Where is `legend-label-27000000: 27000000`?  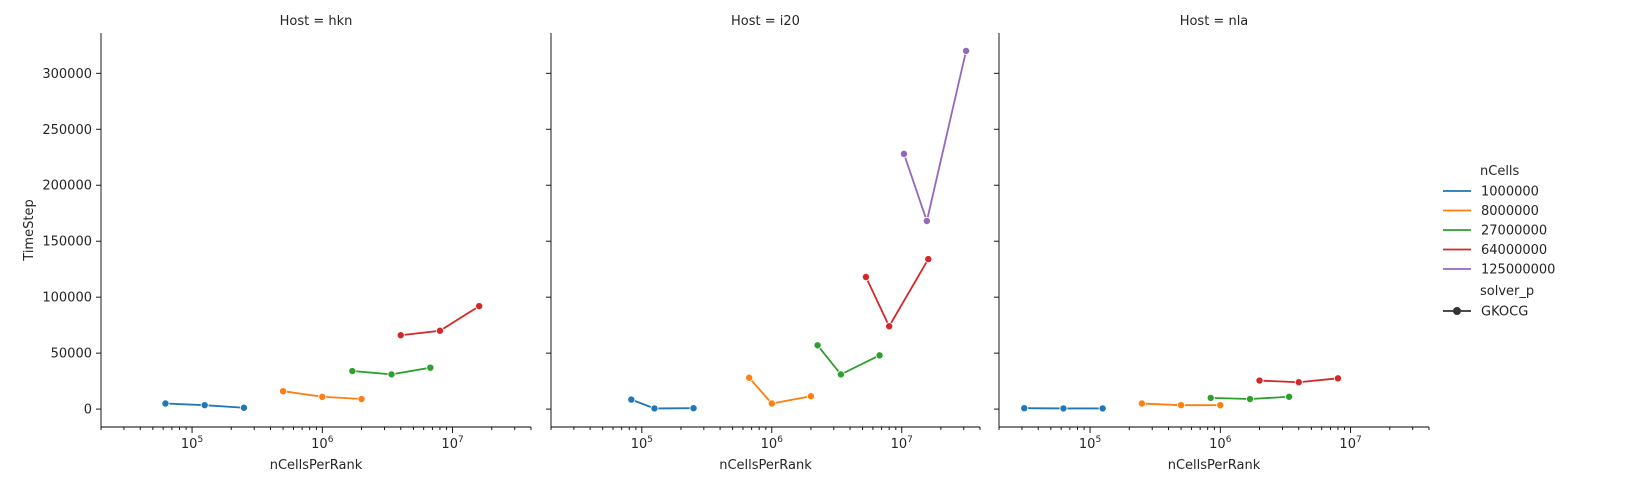 legend-label-27000000: 27000000 is located at coordinates (1514, 231).